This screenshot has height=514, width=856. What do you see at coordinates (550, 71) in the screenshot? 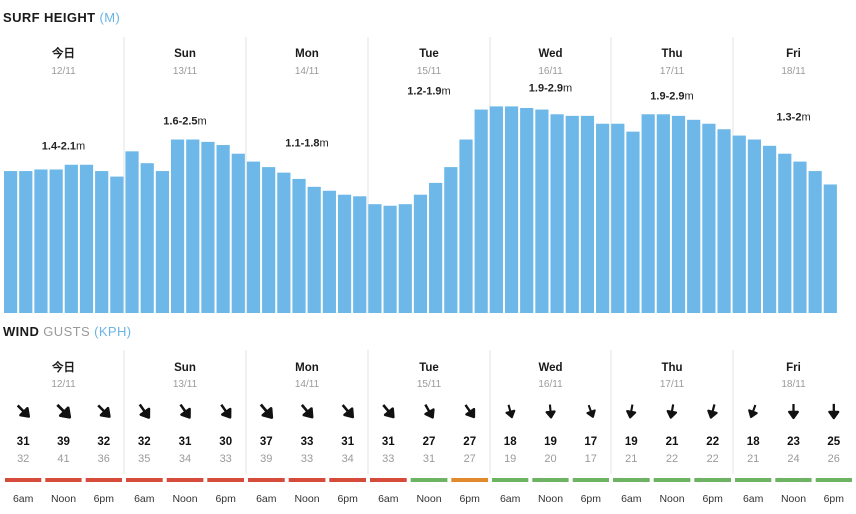
I see `surf-day-date: 16/11` at bounding box center [550, 71].